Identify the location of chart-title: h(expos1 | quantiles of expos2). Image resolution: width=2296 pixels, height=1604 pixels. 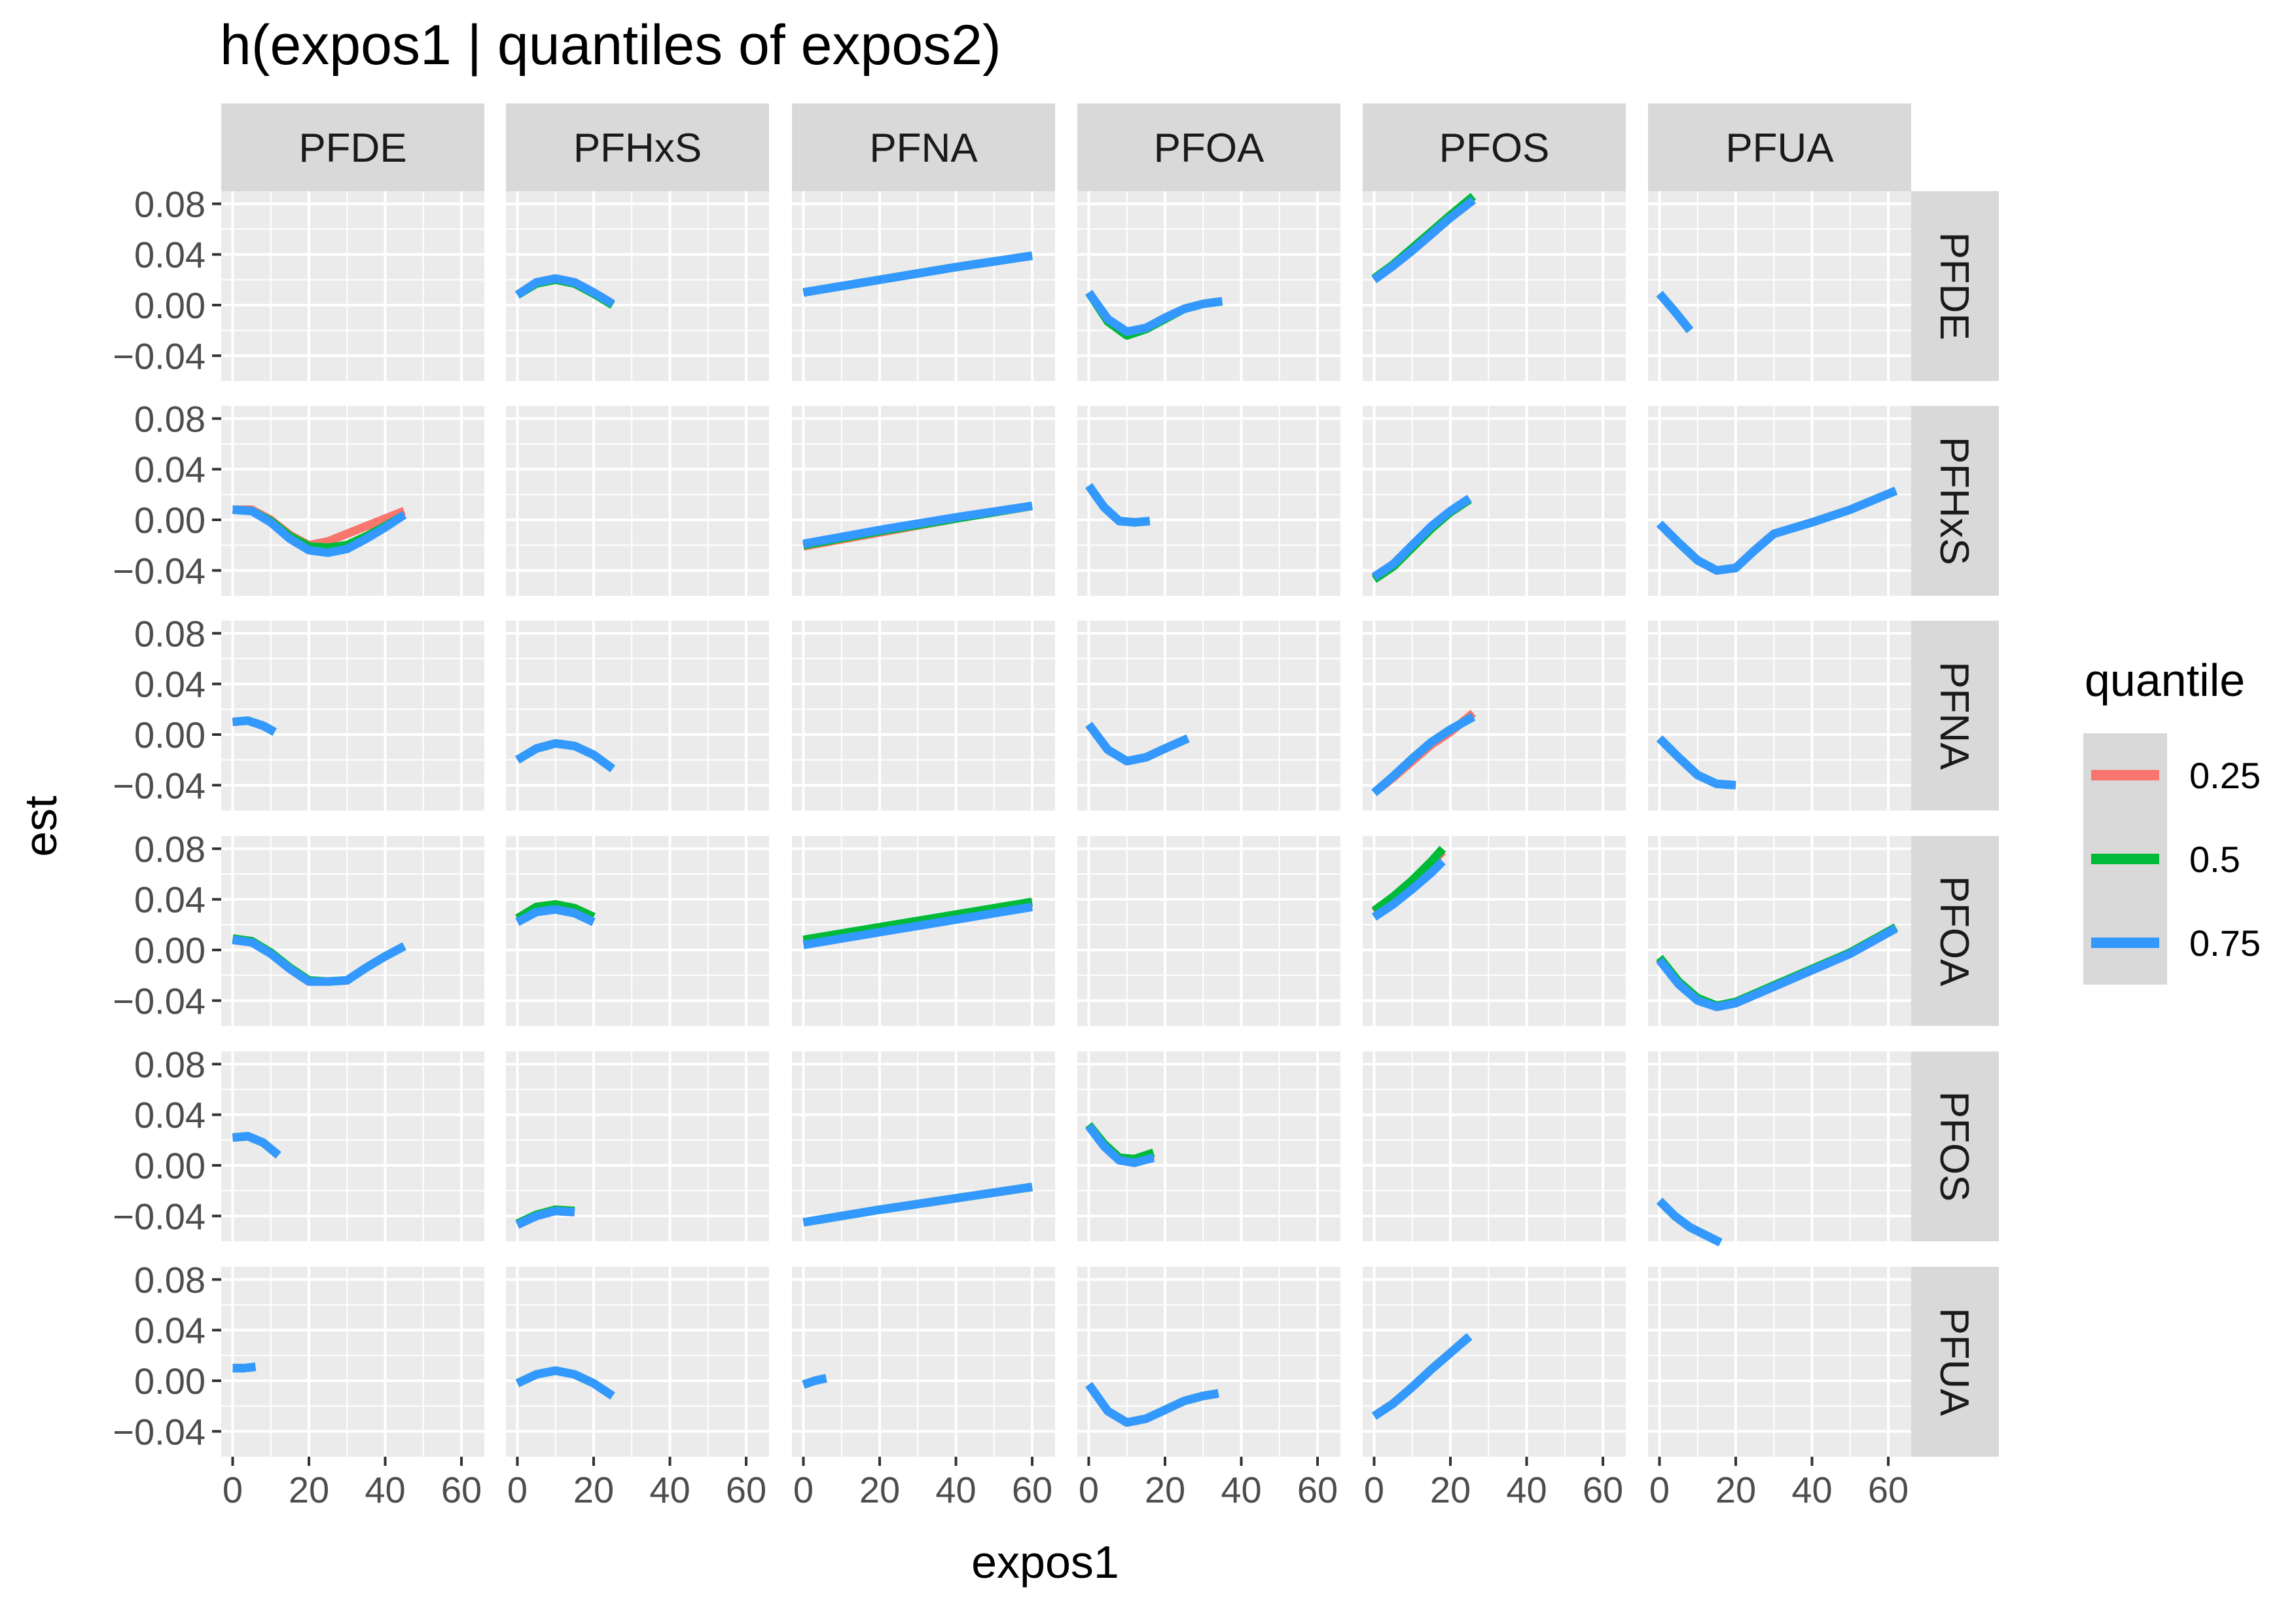
(610, 45).